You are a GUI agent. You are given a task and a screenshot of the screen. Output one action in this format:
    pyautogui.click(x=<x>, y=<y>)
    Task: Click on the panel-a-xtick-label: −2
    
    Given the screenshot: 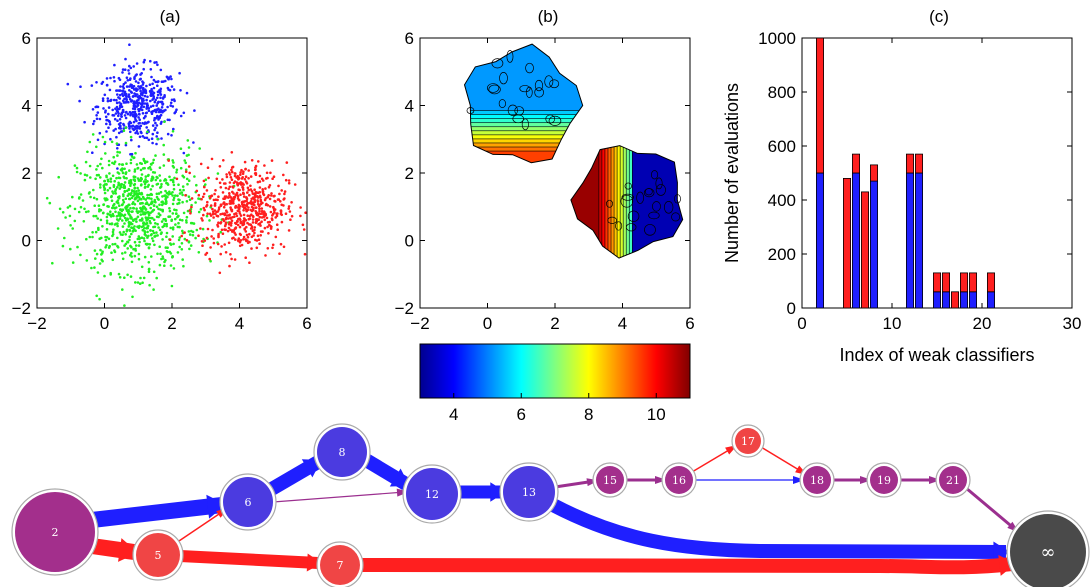 What is the action you would take?
    pyautogui.click(x=36, y=323)
    